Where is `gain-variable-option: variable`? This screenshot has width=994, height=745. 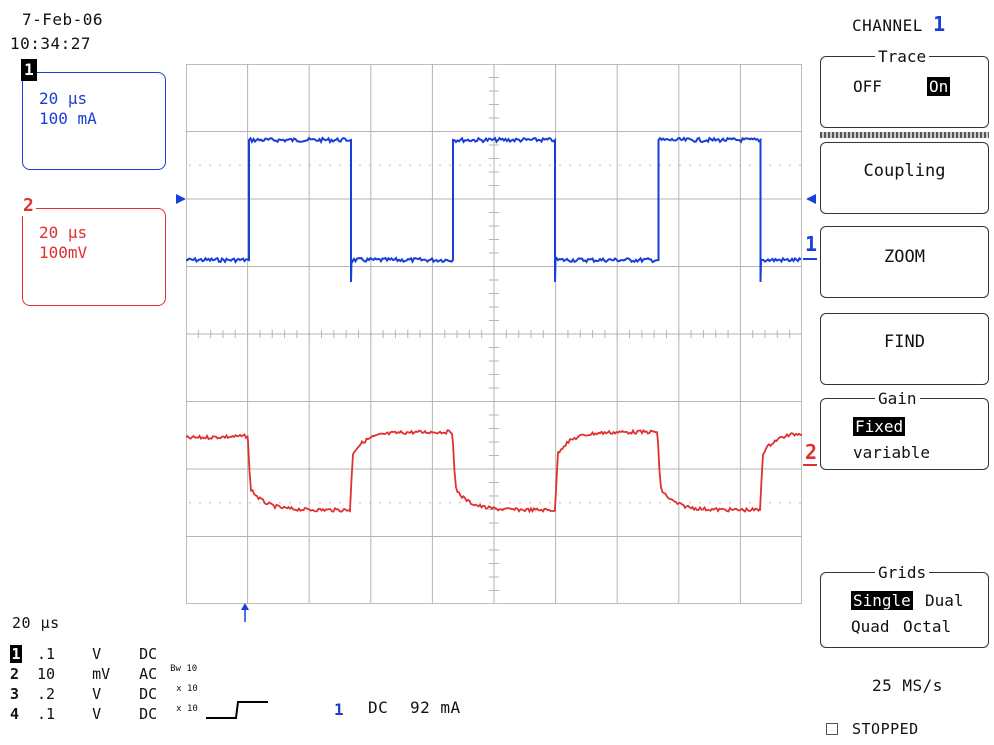 gain-variable-option: variable is located at coordinates (892, 452).